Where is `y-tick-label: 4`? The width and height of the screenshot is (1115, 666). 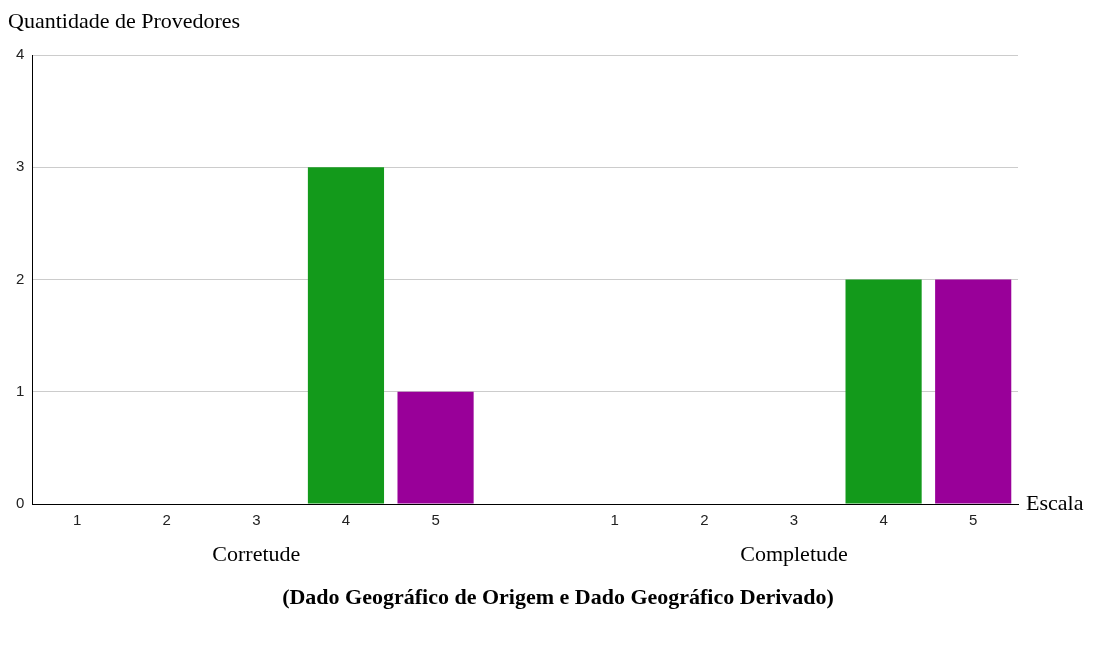 y-tick-label: 4 is located at coordinates (20, 54).